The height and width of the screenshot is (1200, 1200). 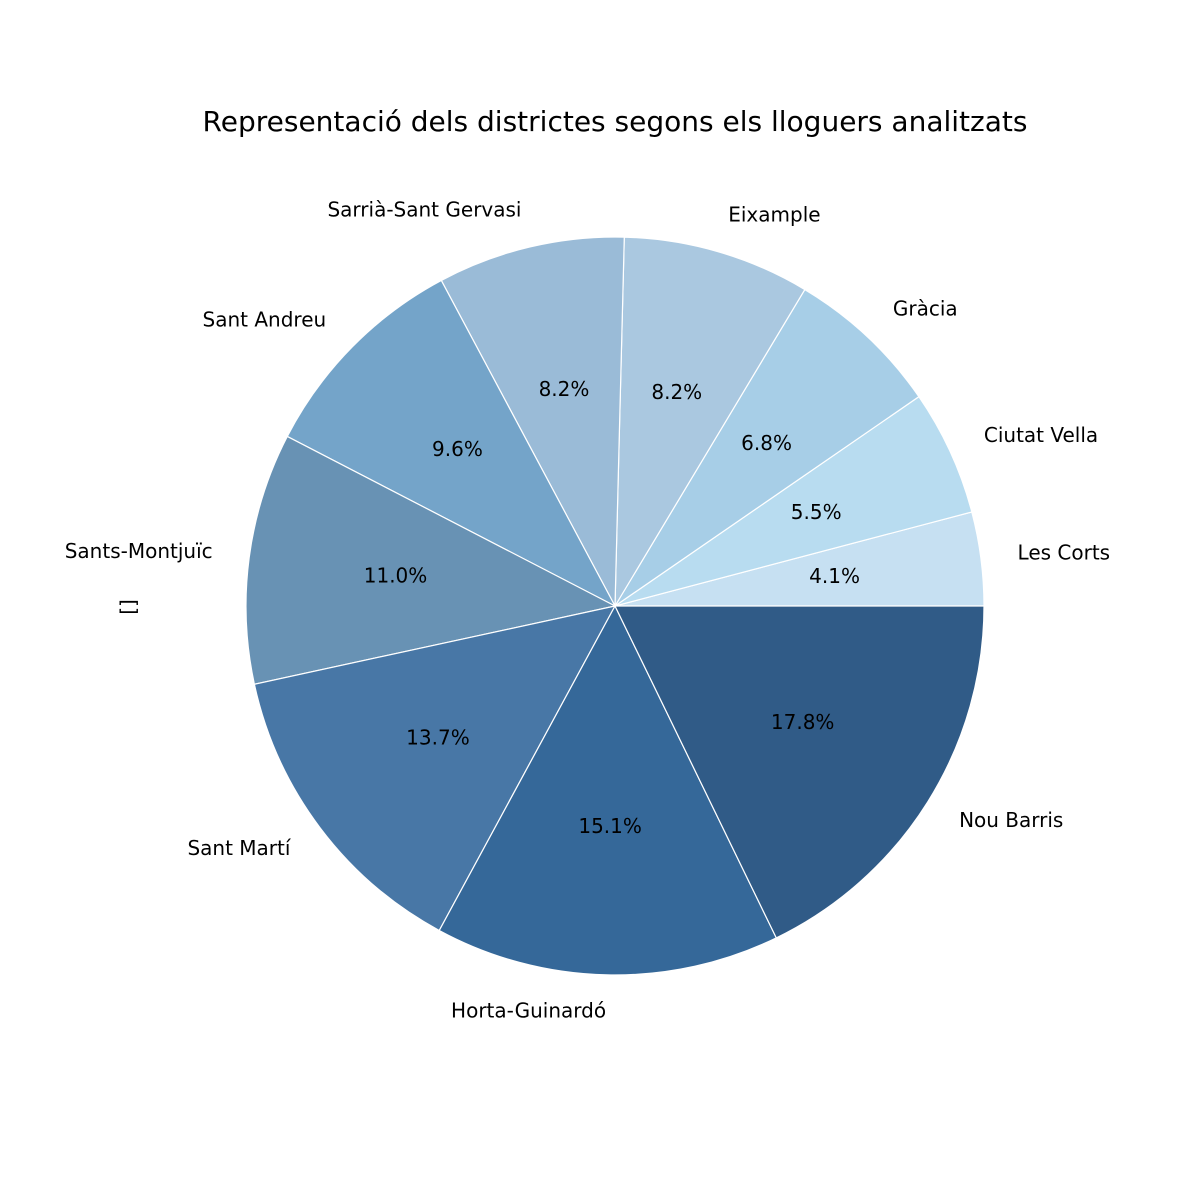 I want to click on y-axis-label: [], so click(x=128, y=607).